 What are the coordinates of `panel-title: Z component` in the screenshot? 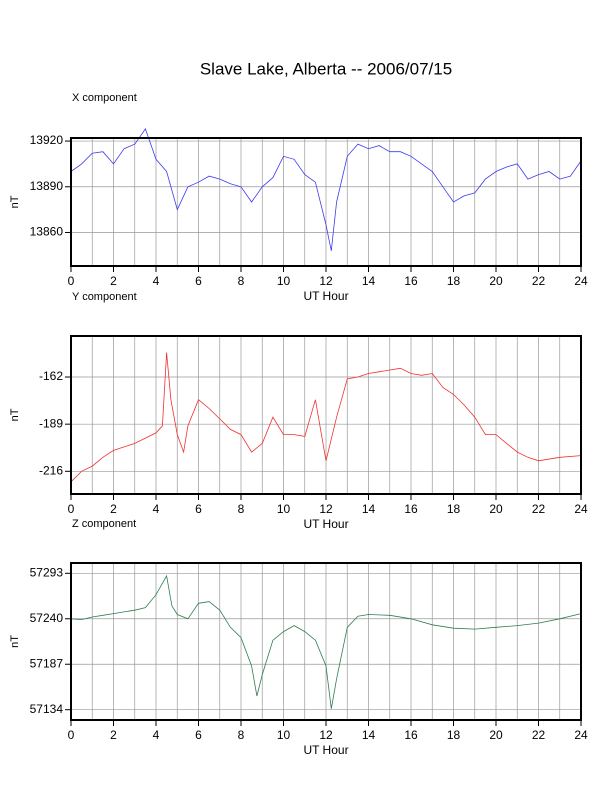 It's located at (104, 524).